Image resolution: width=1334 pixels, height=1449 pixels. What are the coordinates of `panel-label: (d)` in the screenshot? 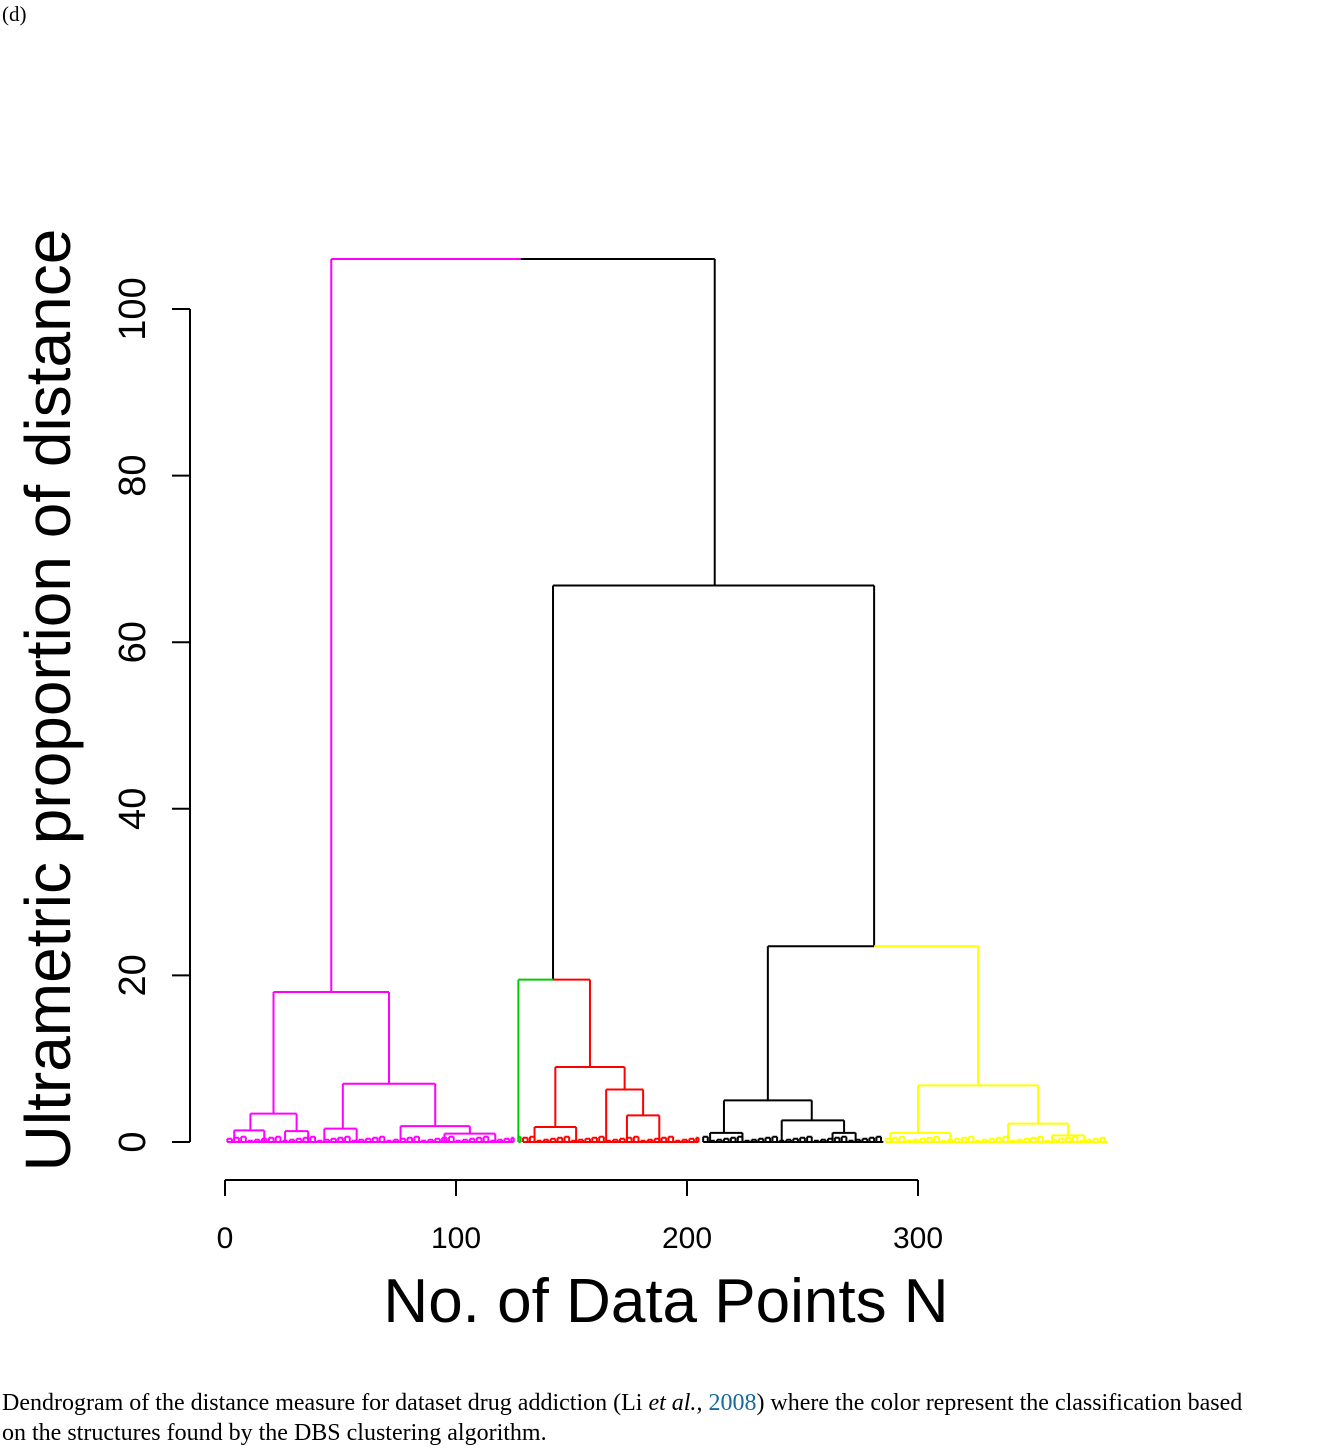 It's located at (14, 14).